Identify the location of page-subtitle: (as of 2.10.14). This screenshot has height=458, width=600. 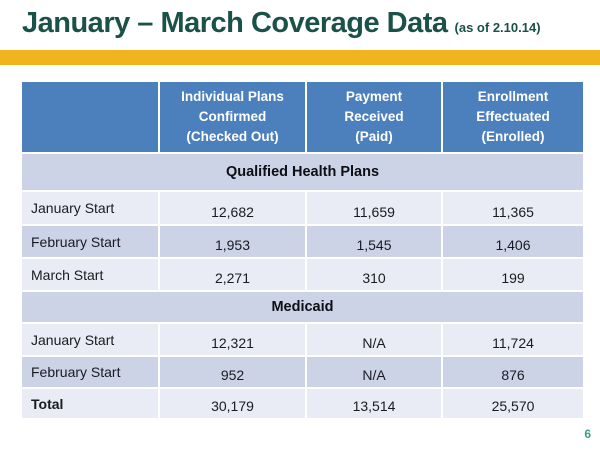
(497, 27).